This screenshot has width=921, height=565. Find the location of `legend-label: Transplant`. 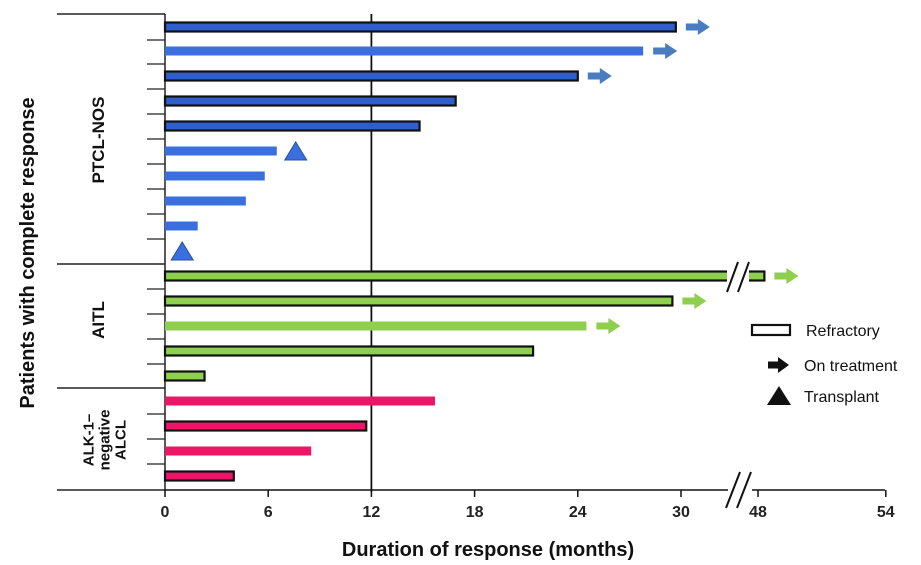

legend-label: Transplant is located at coordinates (842, 397).